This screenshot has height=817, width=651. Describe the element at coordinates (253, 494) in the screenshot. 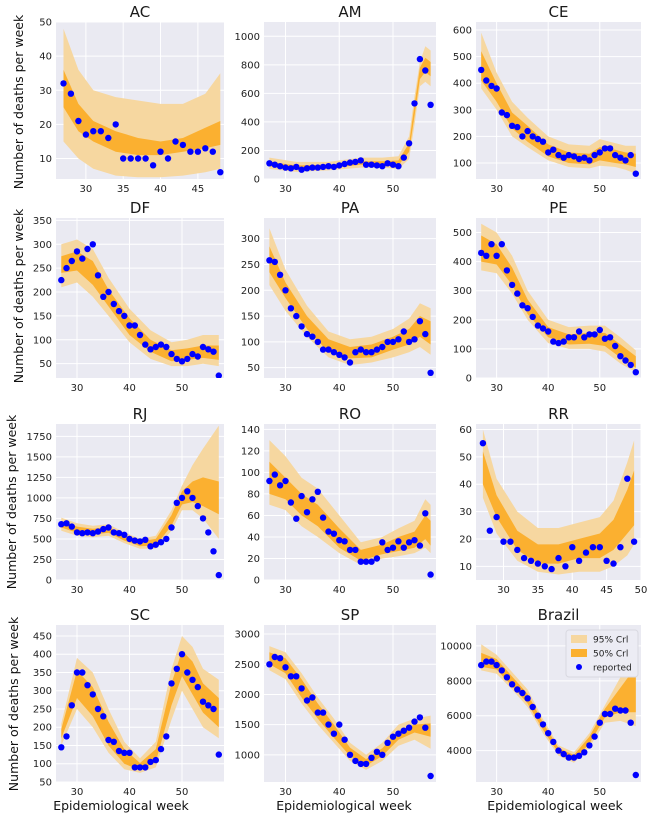

I see `y-tick-label: 80` at that location.